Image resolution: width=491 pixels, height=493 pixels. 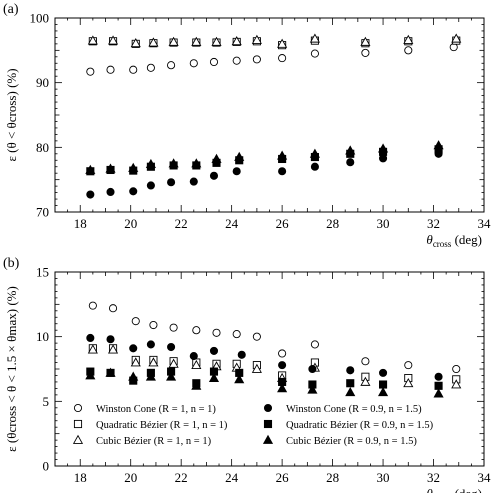 I want to click on x-tick-label: 20, so click(x=130, y=223).